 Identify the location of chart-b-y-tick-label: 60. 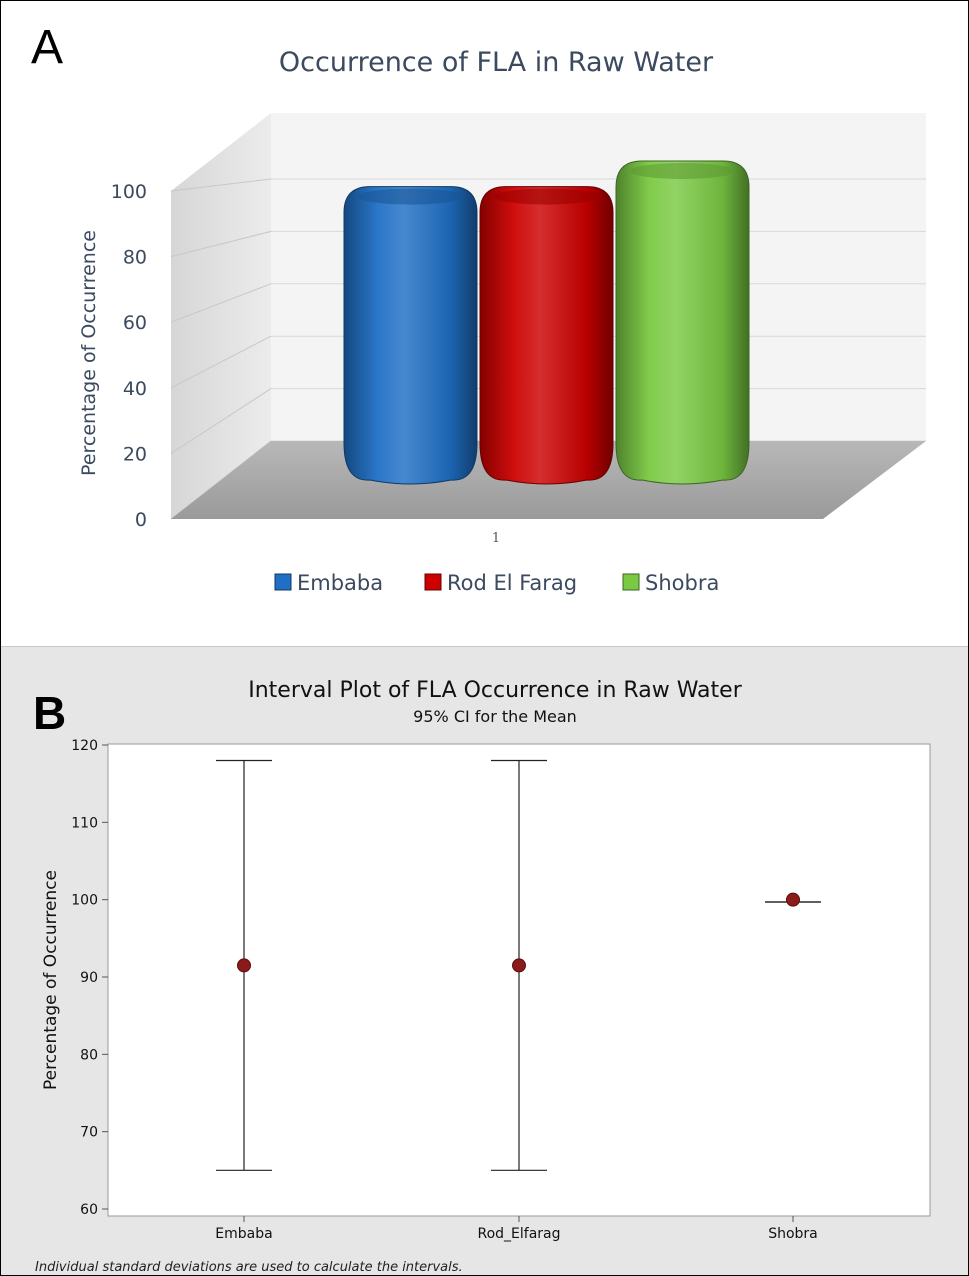
(89, 1210).